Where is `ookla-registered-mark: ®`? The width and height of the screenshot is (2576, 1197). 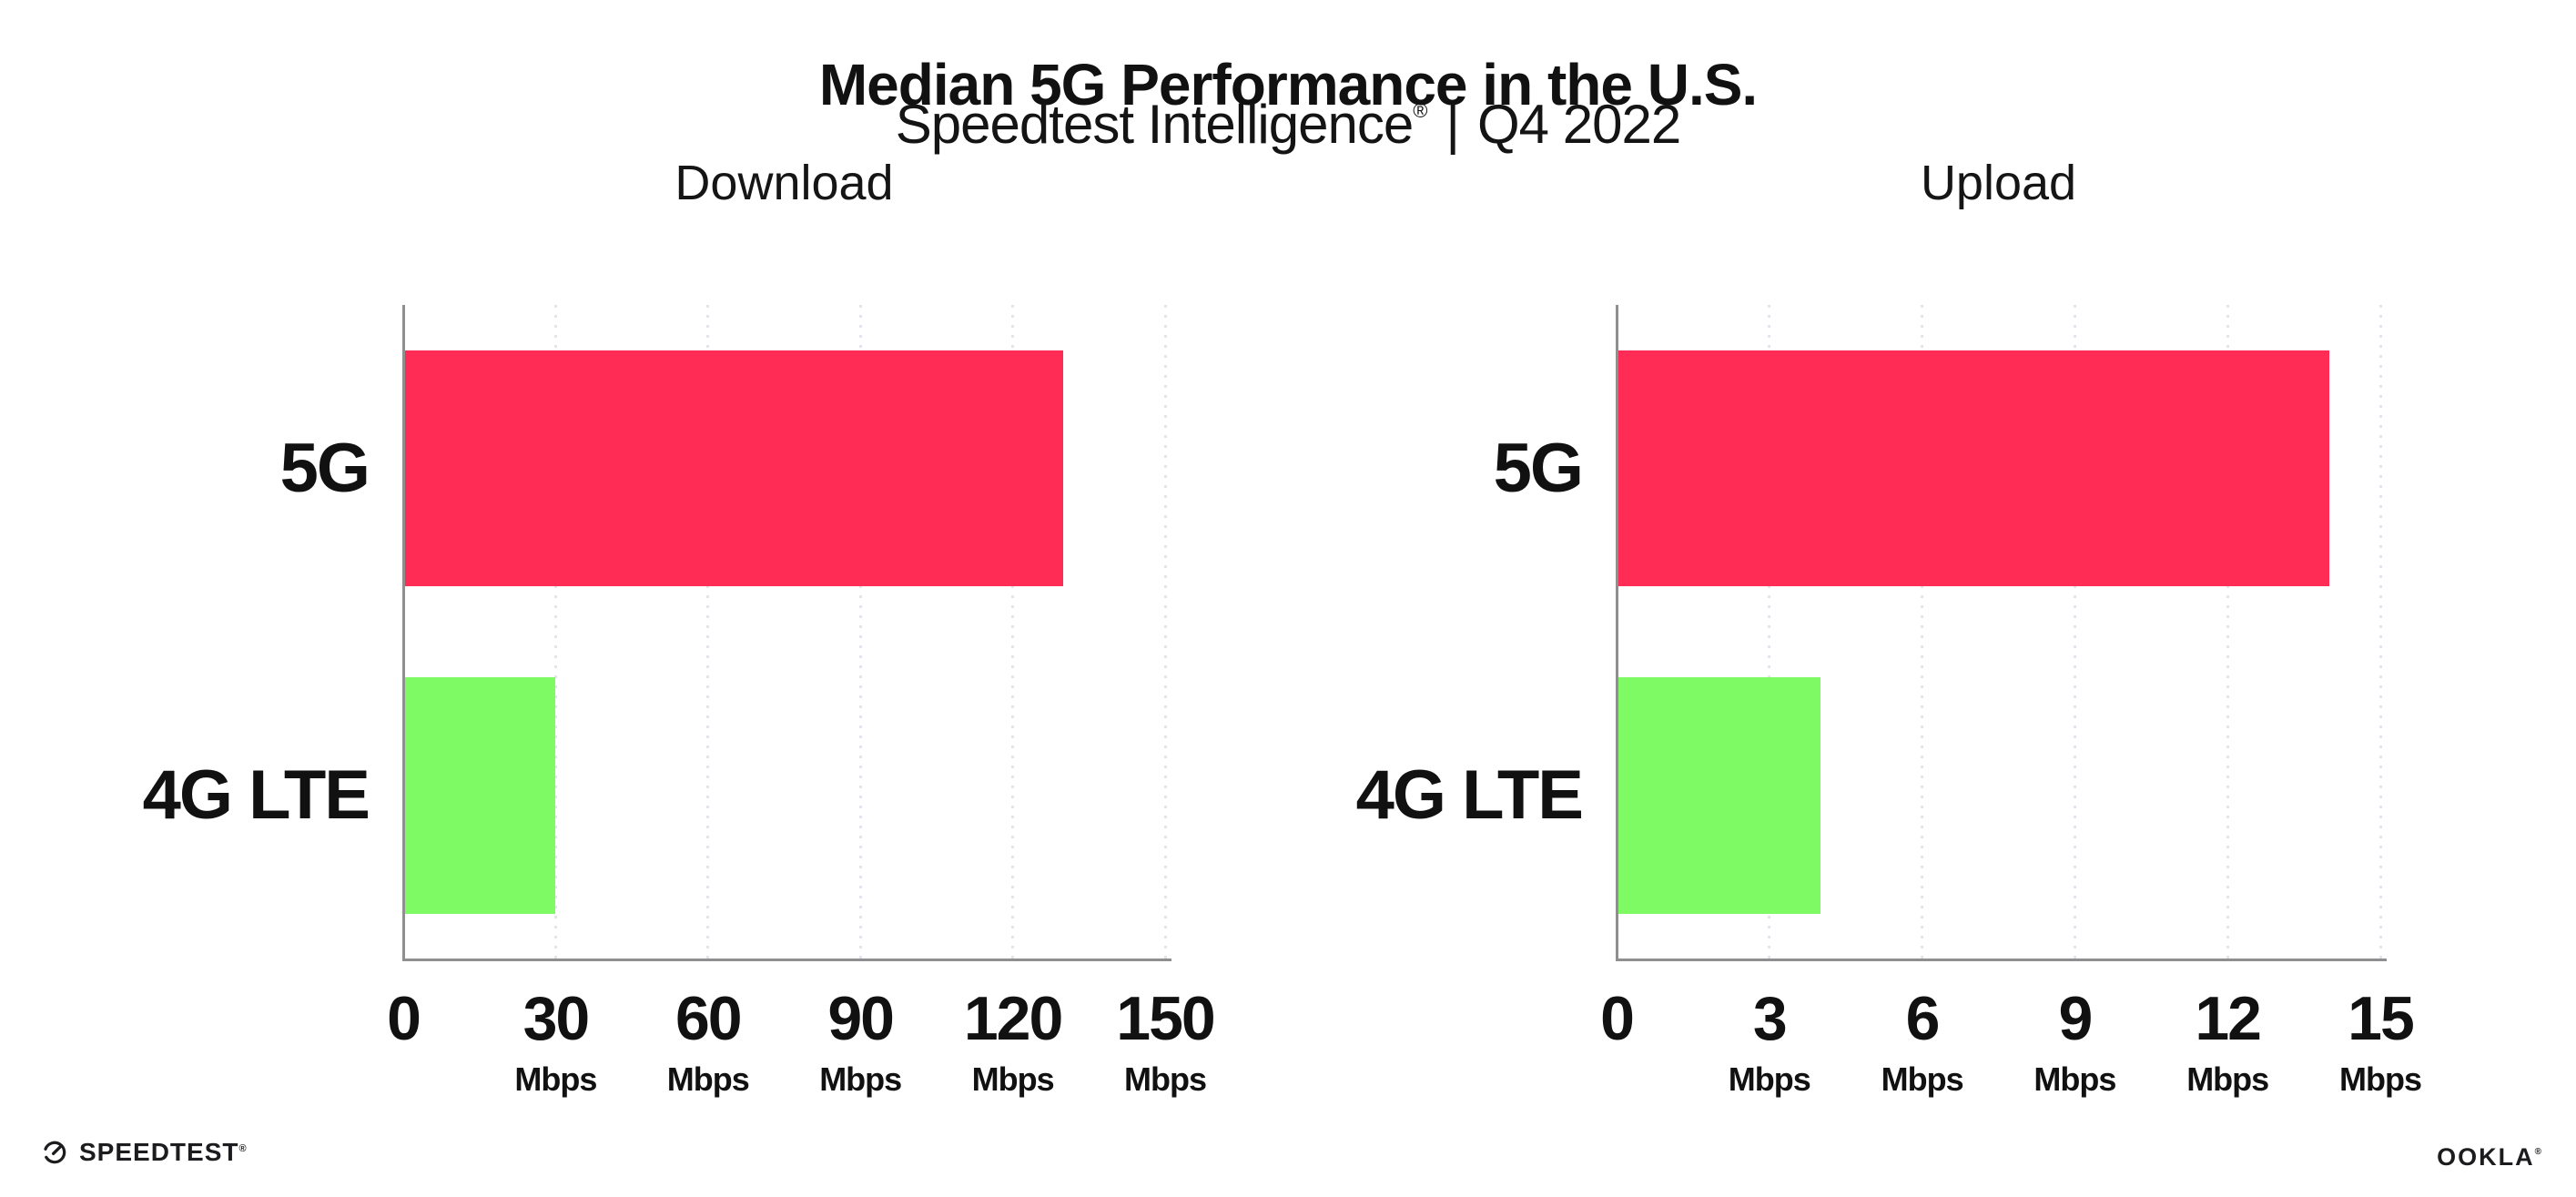
ookla-registered-mark: ® is located at coordinates (2537, 1152).